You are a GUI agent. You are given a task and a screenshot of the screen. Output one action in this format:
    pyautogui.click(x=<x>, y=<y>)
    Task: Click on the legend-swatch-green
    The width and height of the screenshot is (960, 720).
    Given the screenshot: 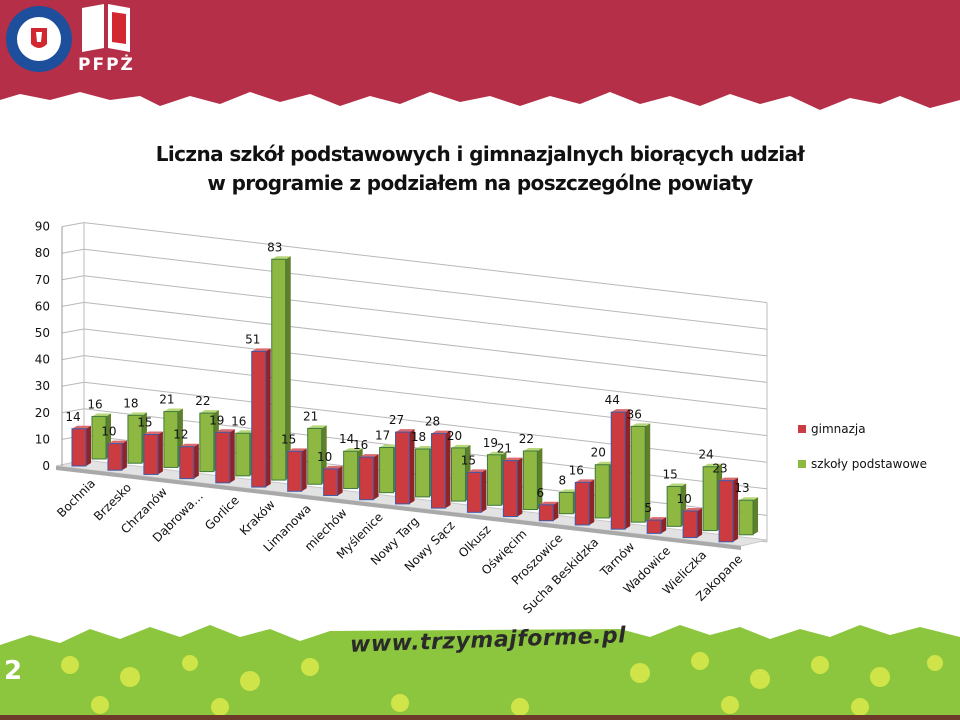 What is the action you would take?
    pyautogui.click(x=802, y=464)
    